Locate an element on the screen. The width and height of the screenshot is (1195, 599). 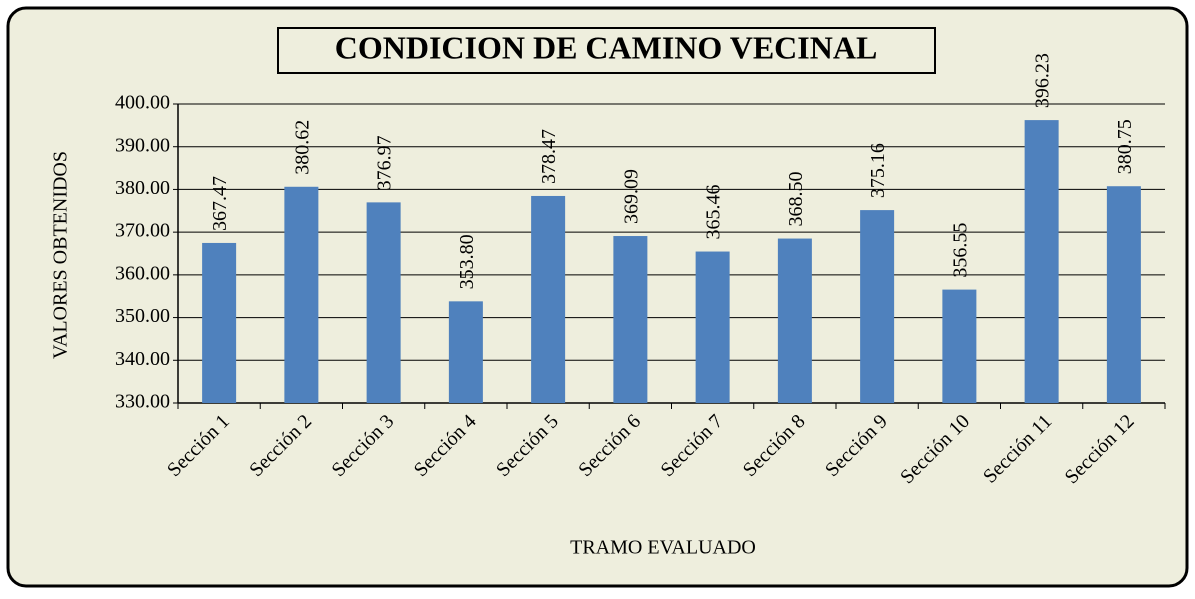
y-tick-label: 350.00 is located at coordinates (142, 316).